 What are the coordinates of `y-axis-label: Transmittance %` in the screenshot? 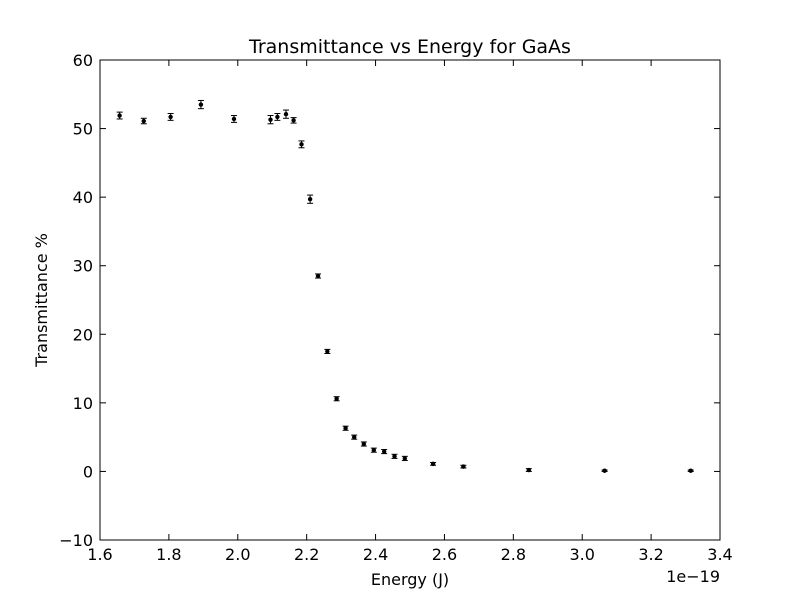 It's located at (41, 300).